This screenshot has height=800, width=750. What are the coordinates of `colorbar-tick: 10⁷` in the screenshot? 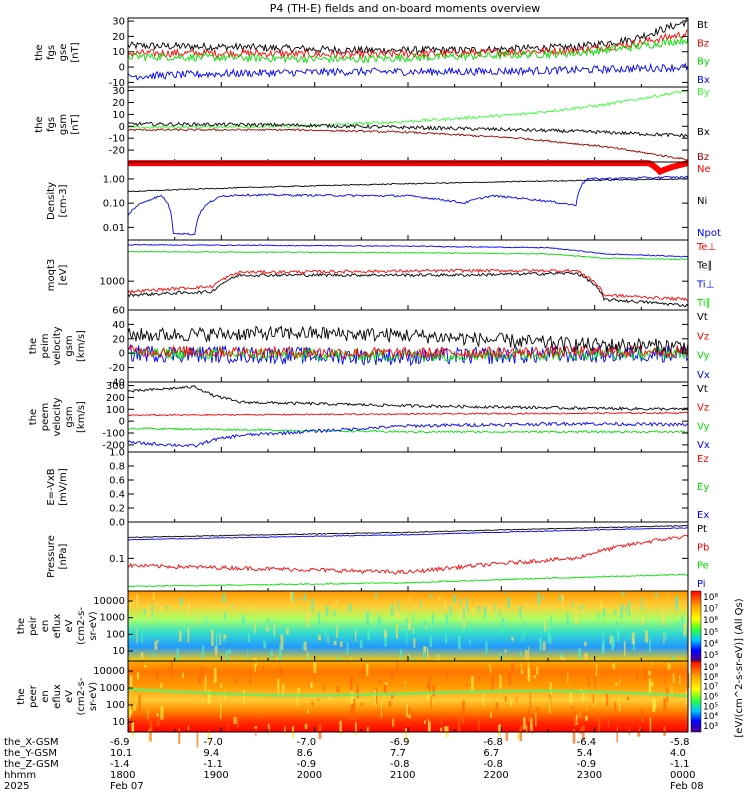 It's located at (710, 610).